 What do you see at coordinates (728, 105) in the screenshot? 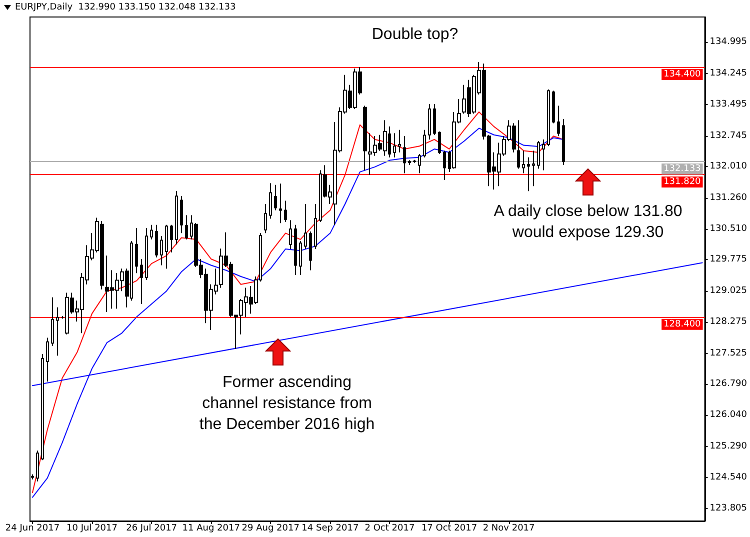
I see `y-tick-label: 133.495` at bounding box center [728, 105].